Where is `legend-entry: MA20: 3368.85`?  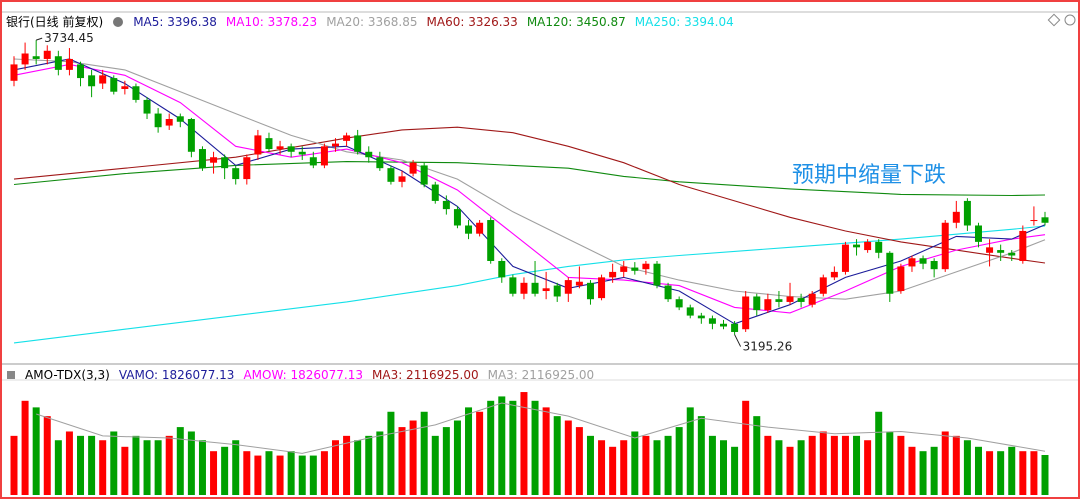
legend-entry: MA20: 3368.85 is located at coordinates (372, 21).